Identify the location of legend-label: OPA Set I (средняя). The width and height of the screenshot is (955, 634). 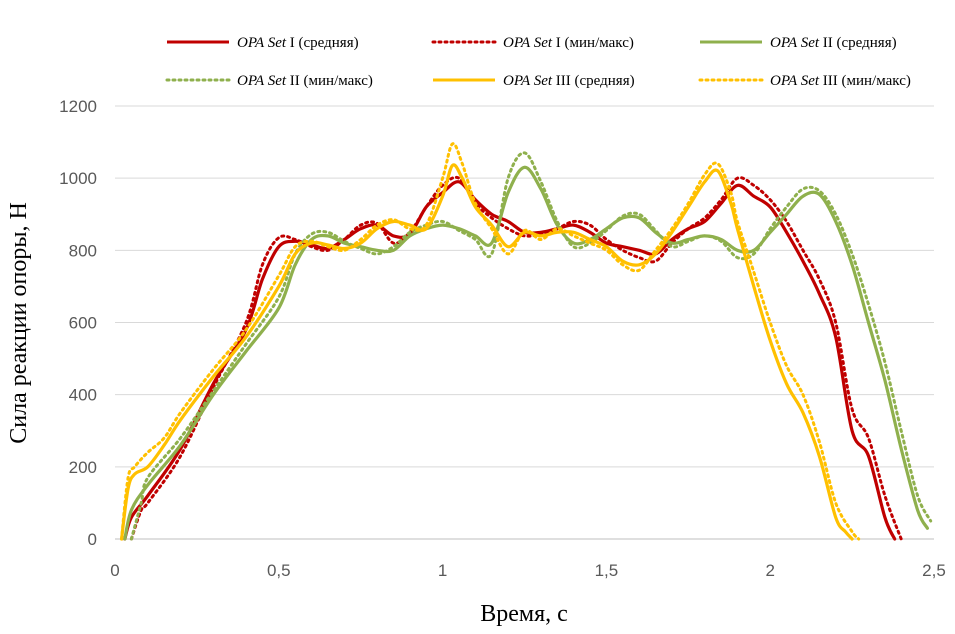
(298, 43).